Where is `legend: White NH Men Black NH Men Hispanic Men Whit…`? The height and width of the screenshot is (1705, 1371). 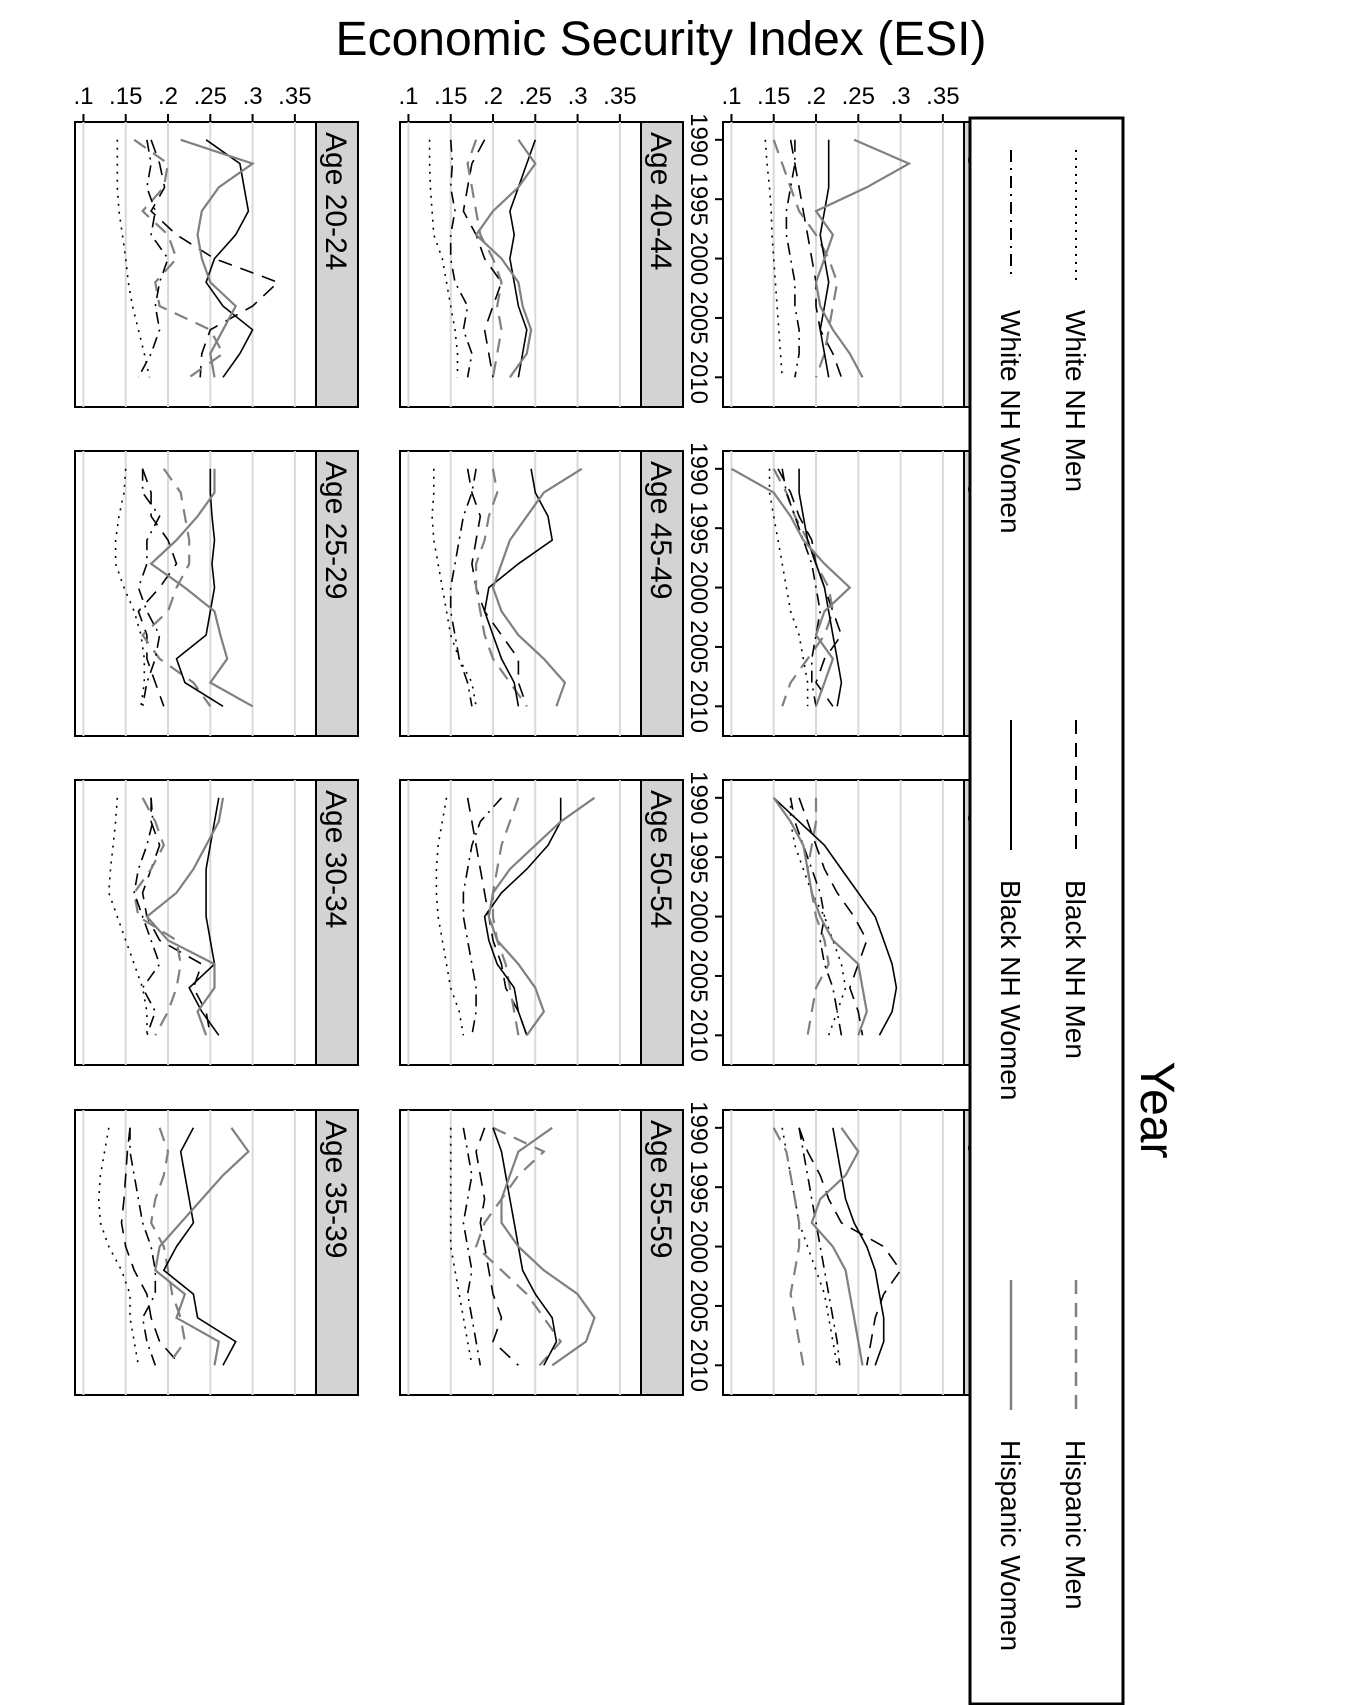 legend: White NH Men Black NH Men Hispanic Men Whit… is located at coordinates (1046, 910).